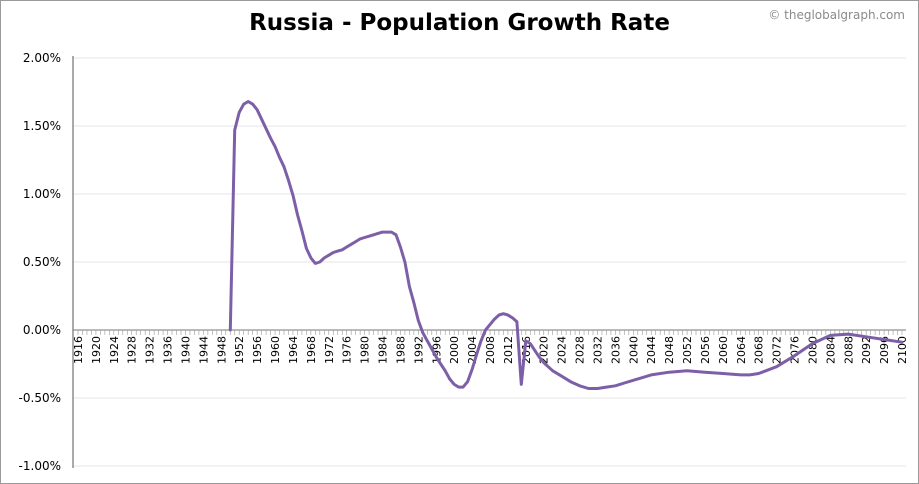  What do you see at coordinates (185, 350) in the screenshot?
I see `x-tick-label: 1940` at bounding box center [185, 350].